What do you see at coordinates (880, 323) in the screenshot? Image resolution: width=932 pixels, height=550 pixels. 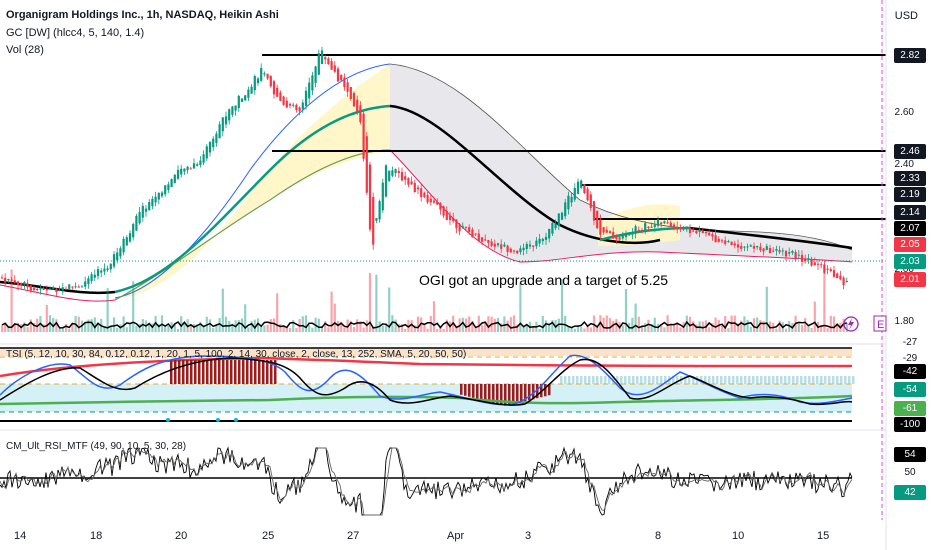 I see `earnings-e-icon: E` at bounding box center [880, 323].